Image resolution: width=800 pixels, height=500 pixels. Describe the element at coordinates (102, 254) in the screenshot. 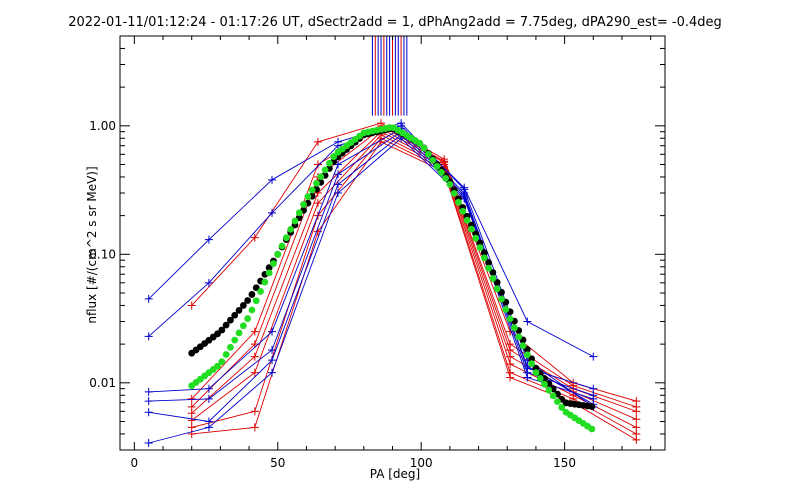

I see `y-tick-label: 0.10` at that location.